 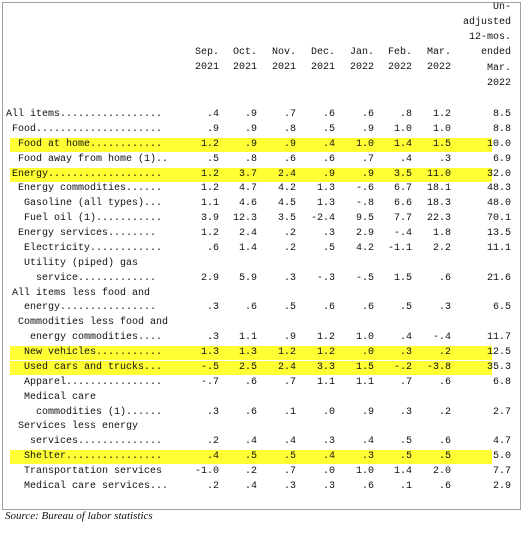 I want to click on column-header: 2021, so click(x=322, y=67).